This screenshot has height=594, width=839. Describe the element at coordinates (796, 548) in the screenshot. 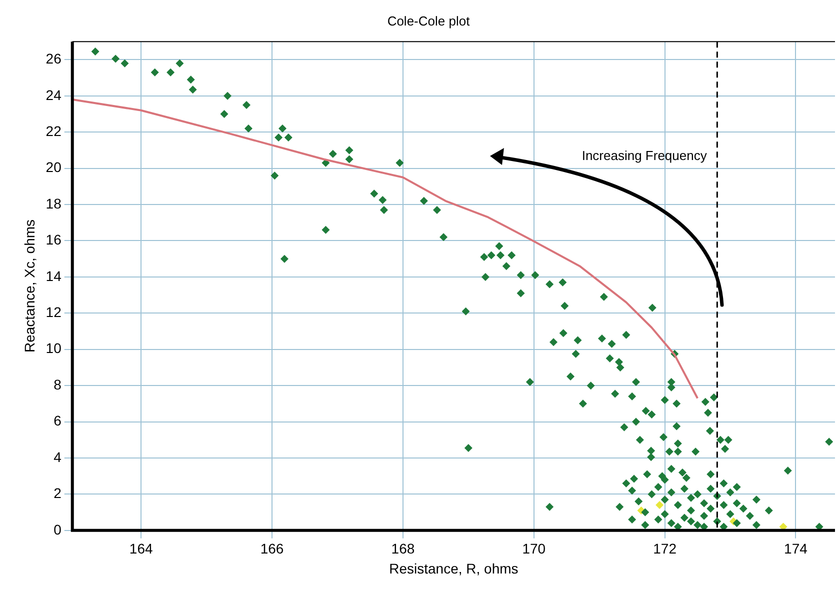

I see `x-tick-label: 174` at that location.